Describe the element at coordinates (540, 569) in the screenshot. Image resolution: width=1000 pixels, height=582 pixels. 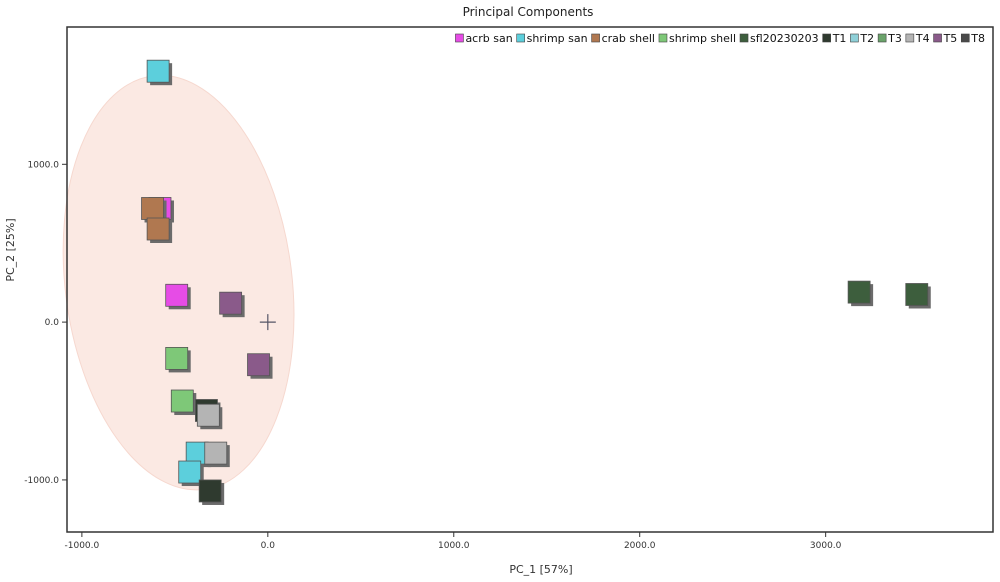
I see `x-axis-label: PC_1 [57%]` at that location.